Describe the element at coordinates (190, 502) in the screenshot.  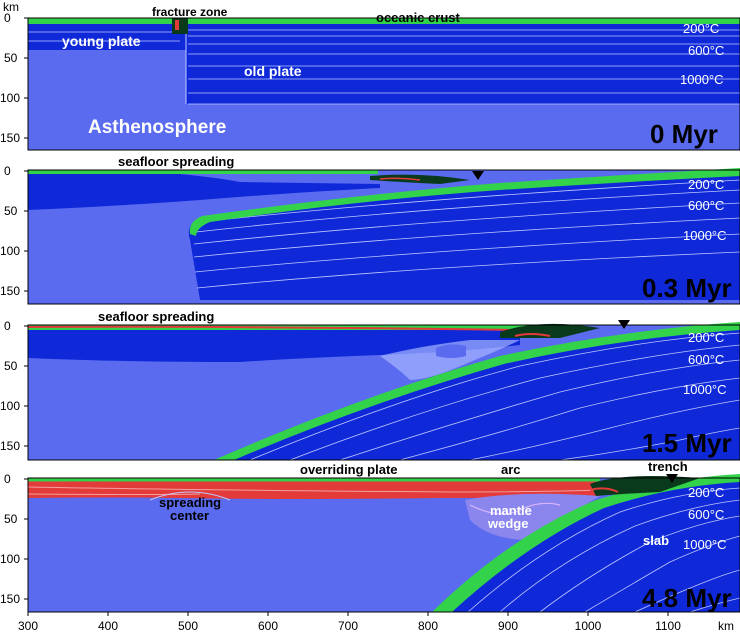
I see `label-spreading: spreading` at that location.